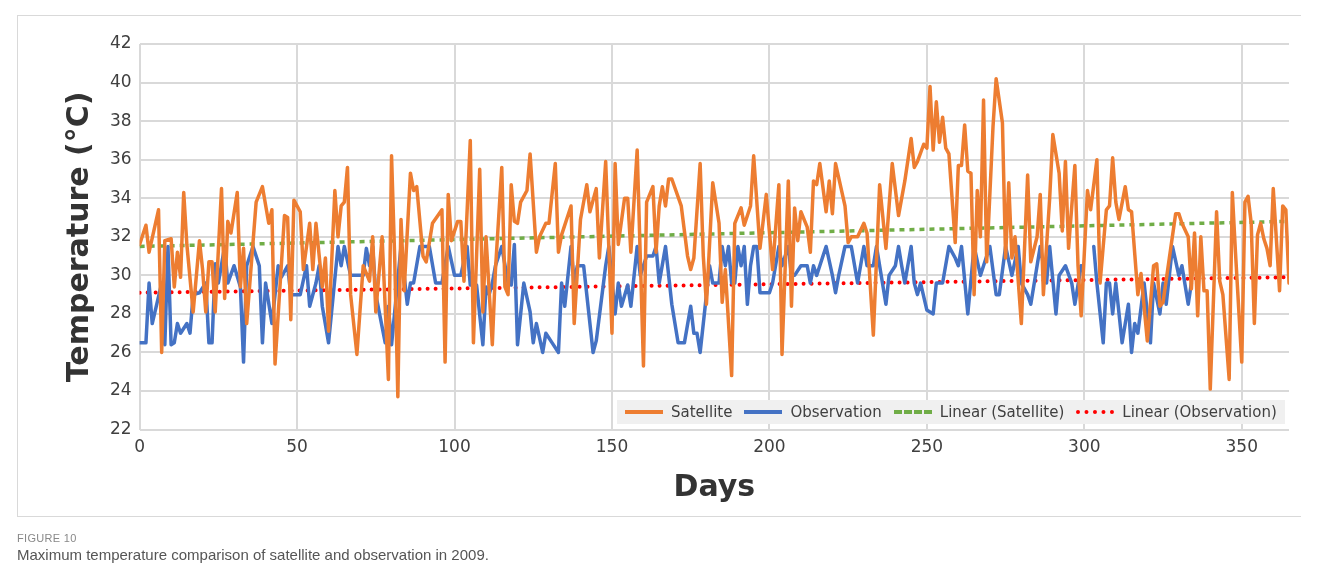  I want to click on y-tick-label: 40, so click(120, 80).